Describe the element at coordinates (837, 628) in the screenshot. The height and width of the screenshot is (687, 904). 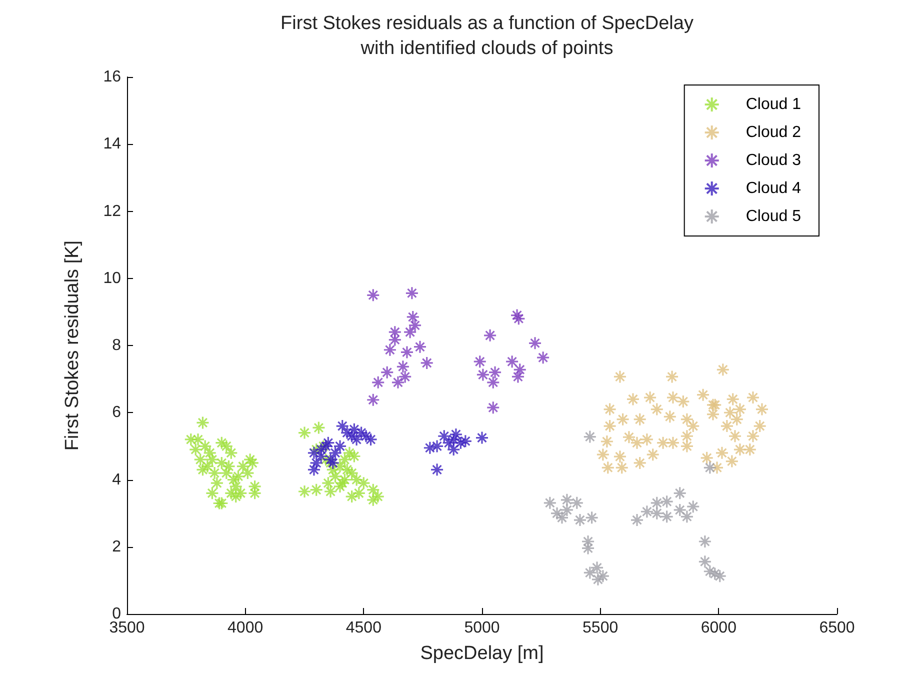
I see `x-tick-label: 6500` at that location.